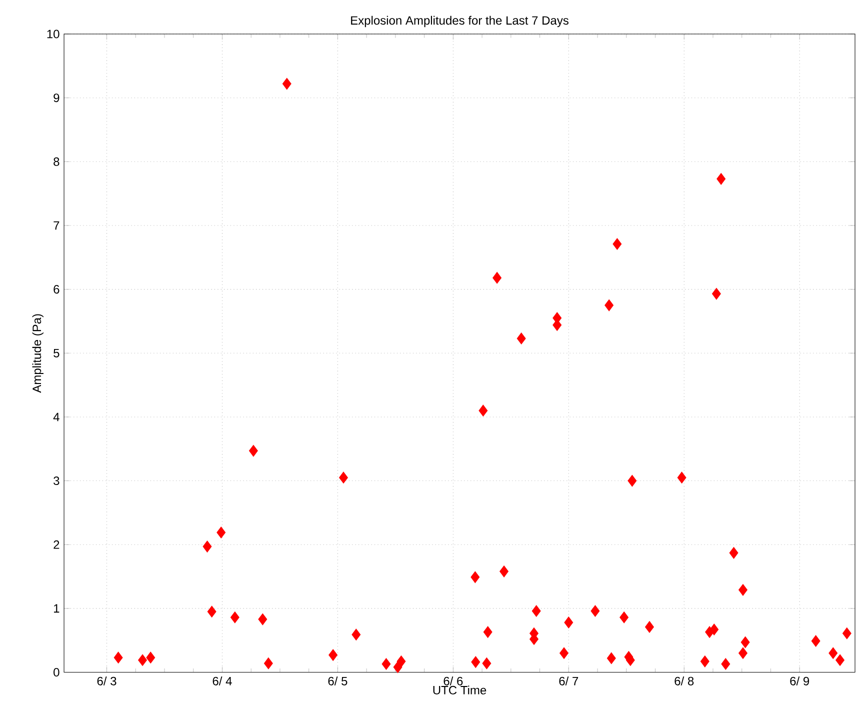 Image resolution: width=863 pixels, height=722 pixels. What do you see at coordinates (57, 480) in the screenshot?
I see `y-tick-label: 3` at bounding box center [57, 480].